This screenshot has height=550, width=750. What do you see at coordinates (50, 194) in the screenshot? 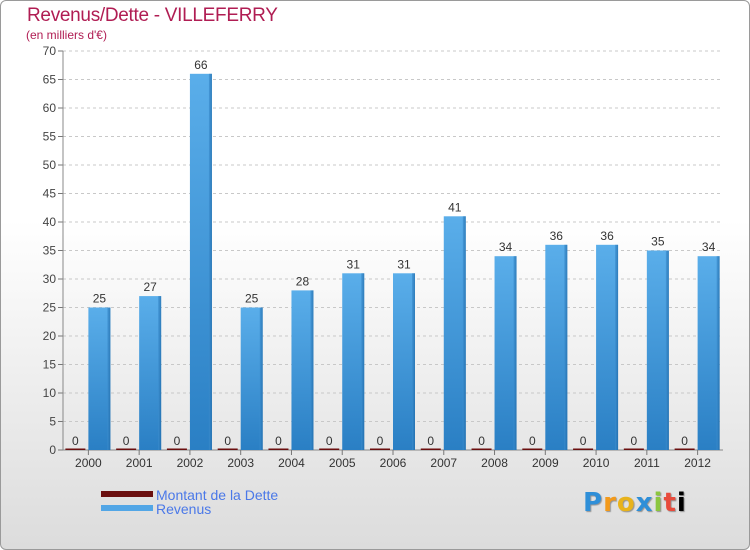
I see `y-tick-label: 45` at bounding box center [50, 194].